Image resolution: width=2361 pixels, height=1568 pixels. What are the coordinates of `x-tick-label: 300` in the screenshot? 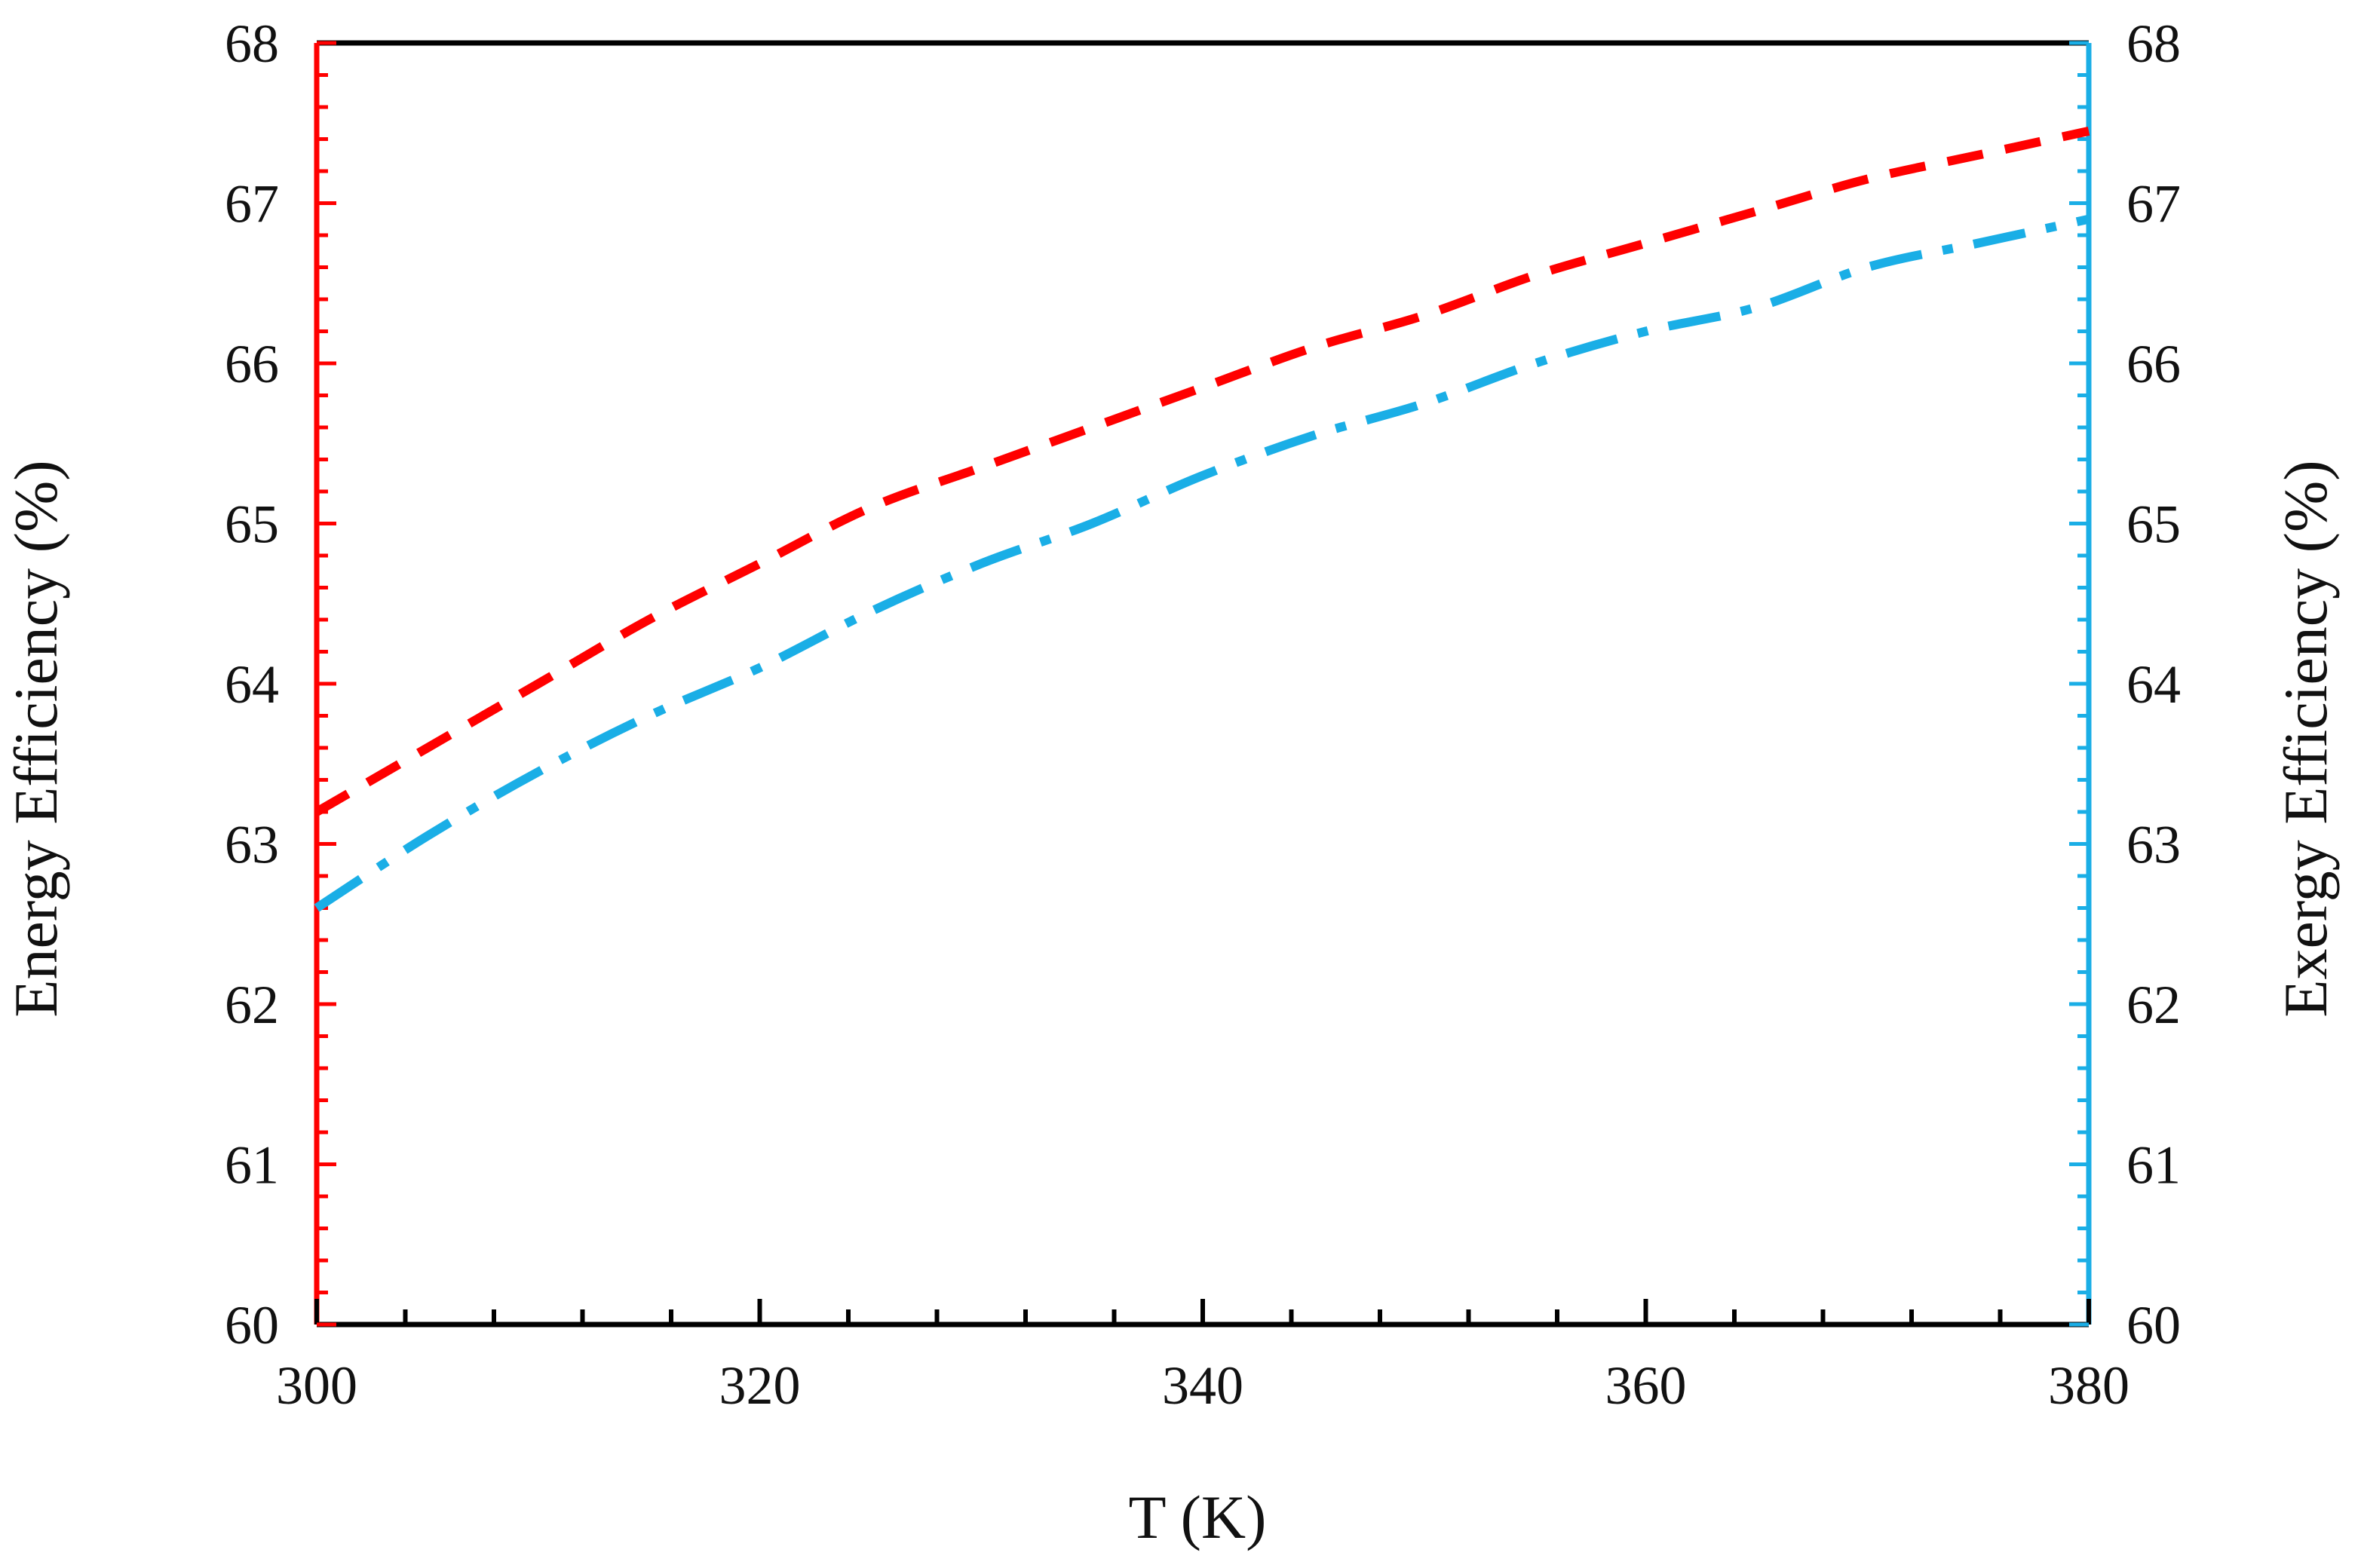 It's located at (316, 1385).